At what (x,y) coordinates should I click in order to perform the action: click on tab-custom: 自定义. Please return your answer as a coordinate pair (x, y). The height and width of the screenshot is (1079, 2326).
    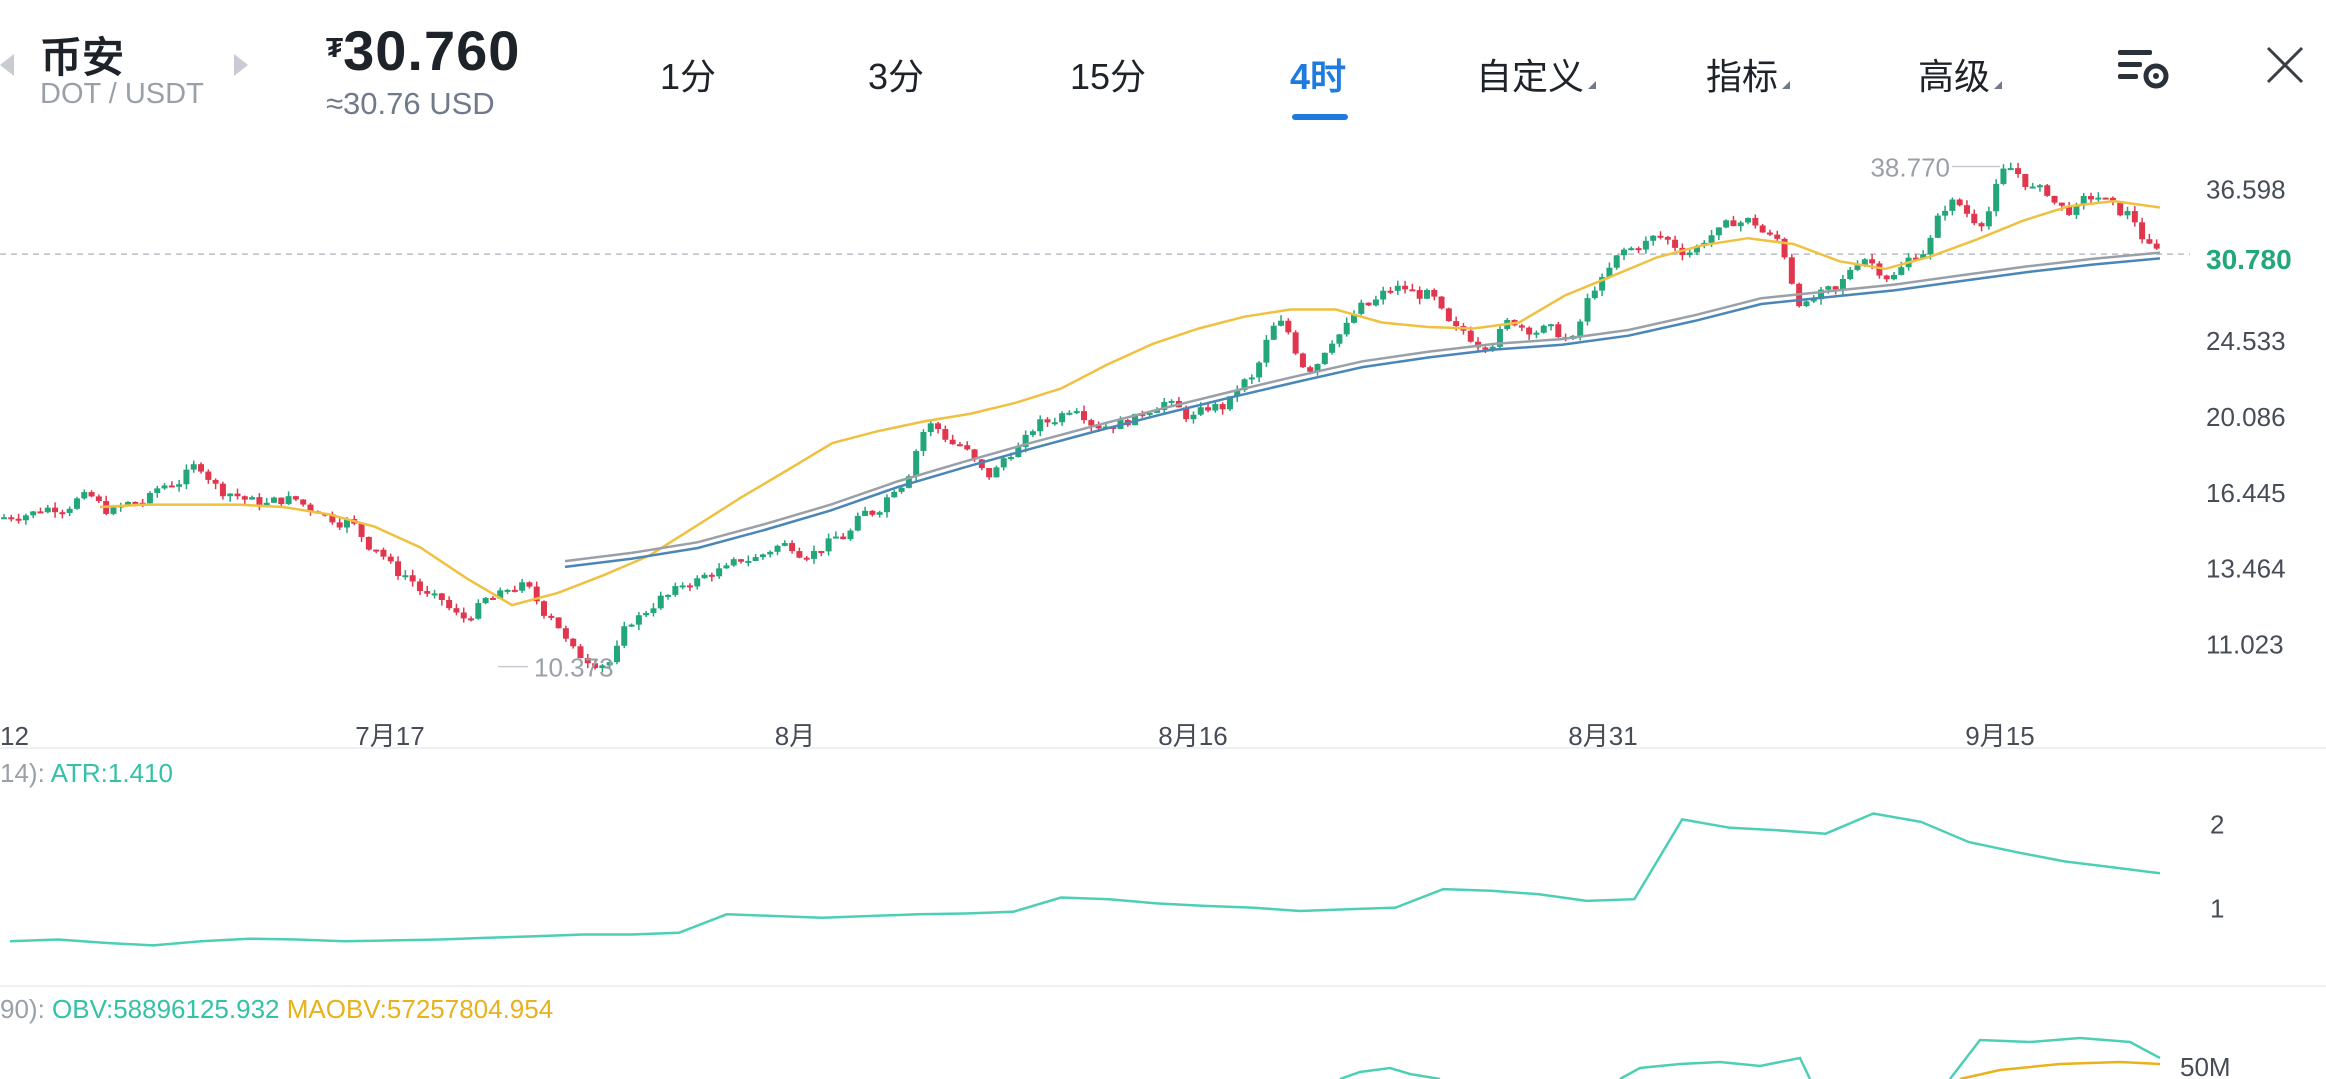
    Looking at the image, I should click on (1536, 74).